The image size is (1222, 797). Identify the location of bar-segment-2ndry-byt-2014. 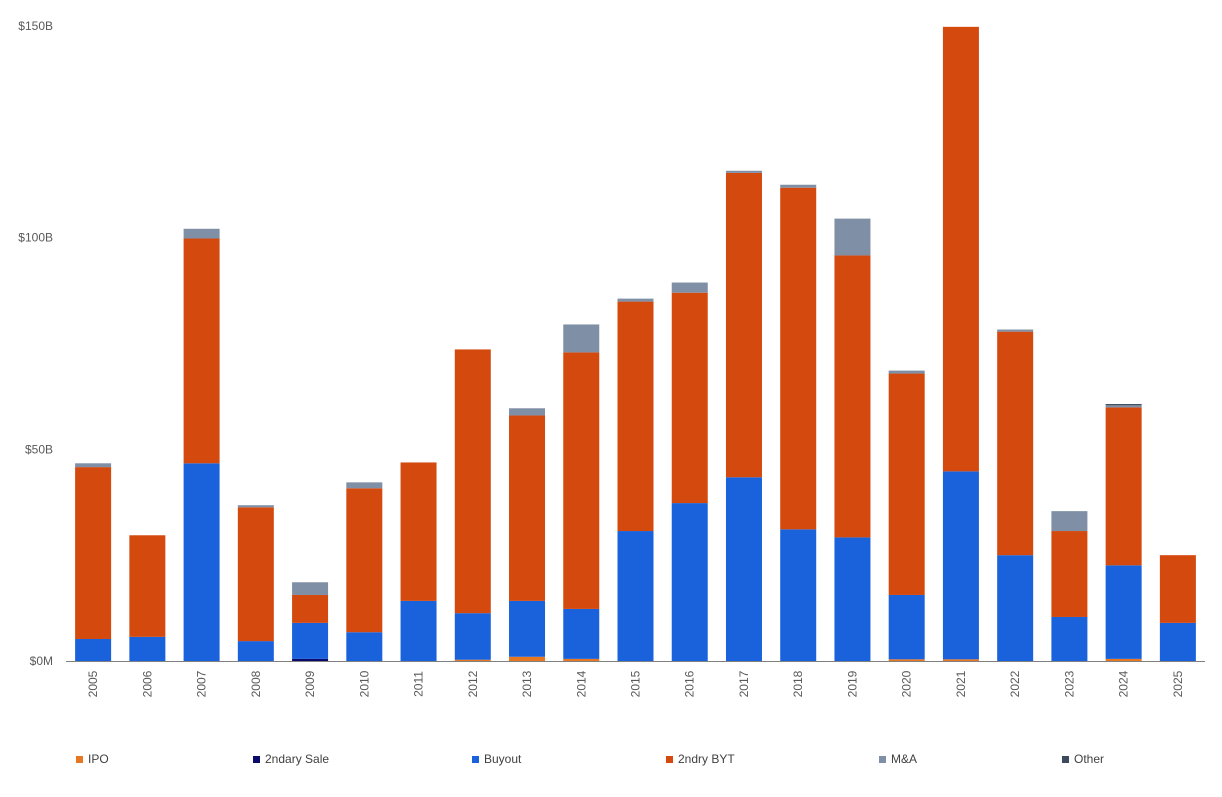
(581, 480).